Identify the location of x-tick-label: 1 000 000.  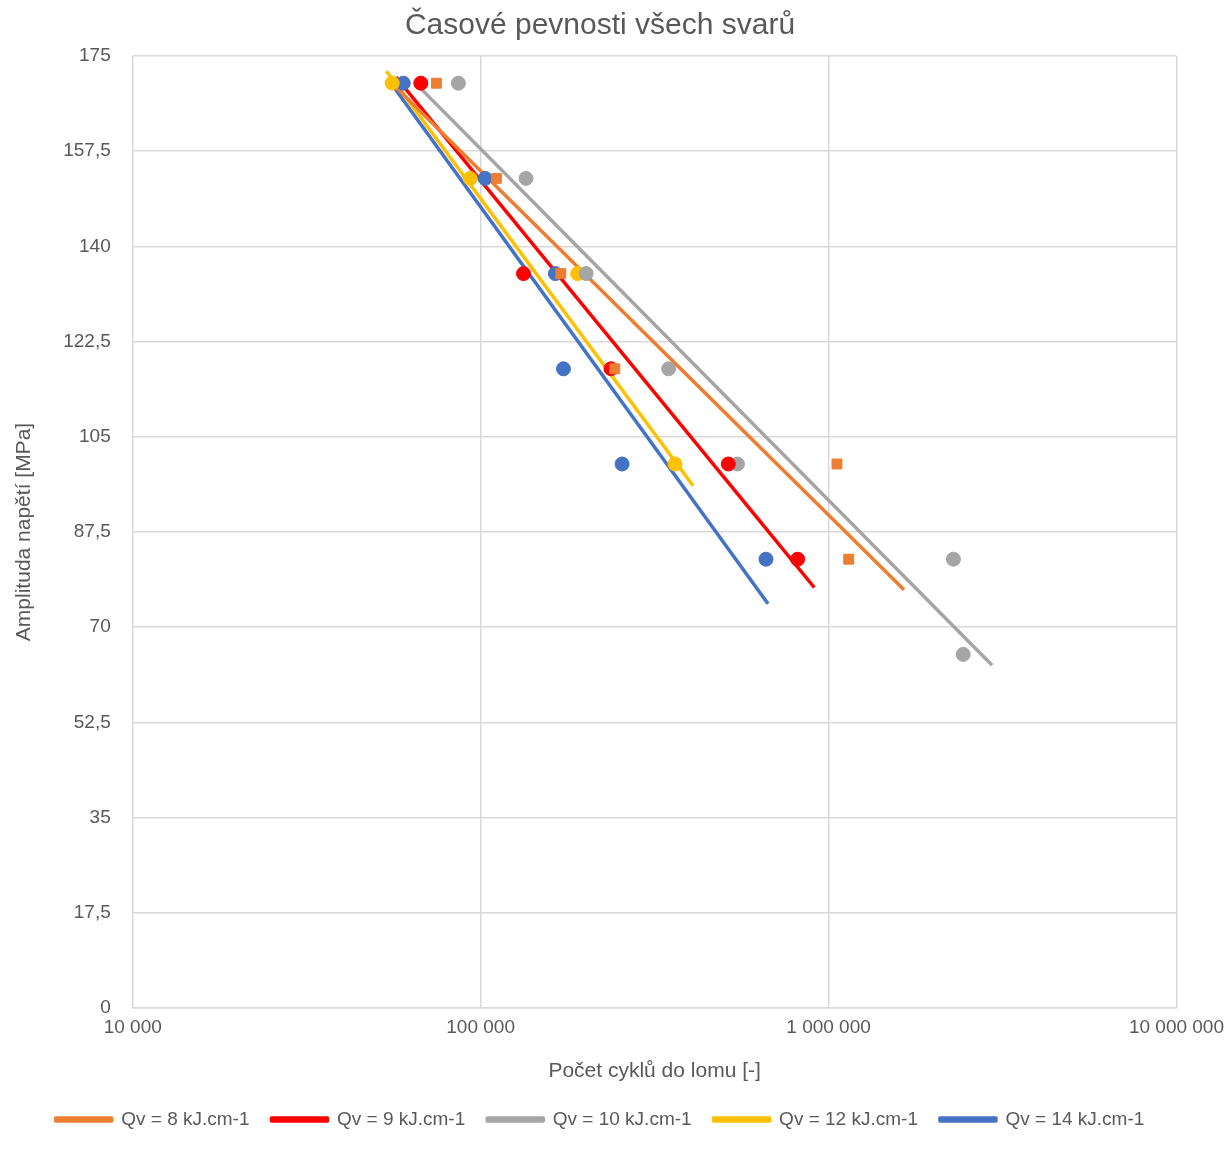
(828, 1026).